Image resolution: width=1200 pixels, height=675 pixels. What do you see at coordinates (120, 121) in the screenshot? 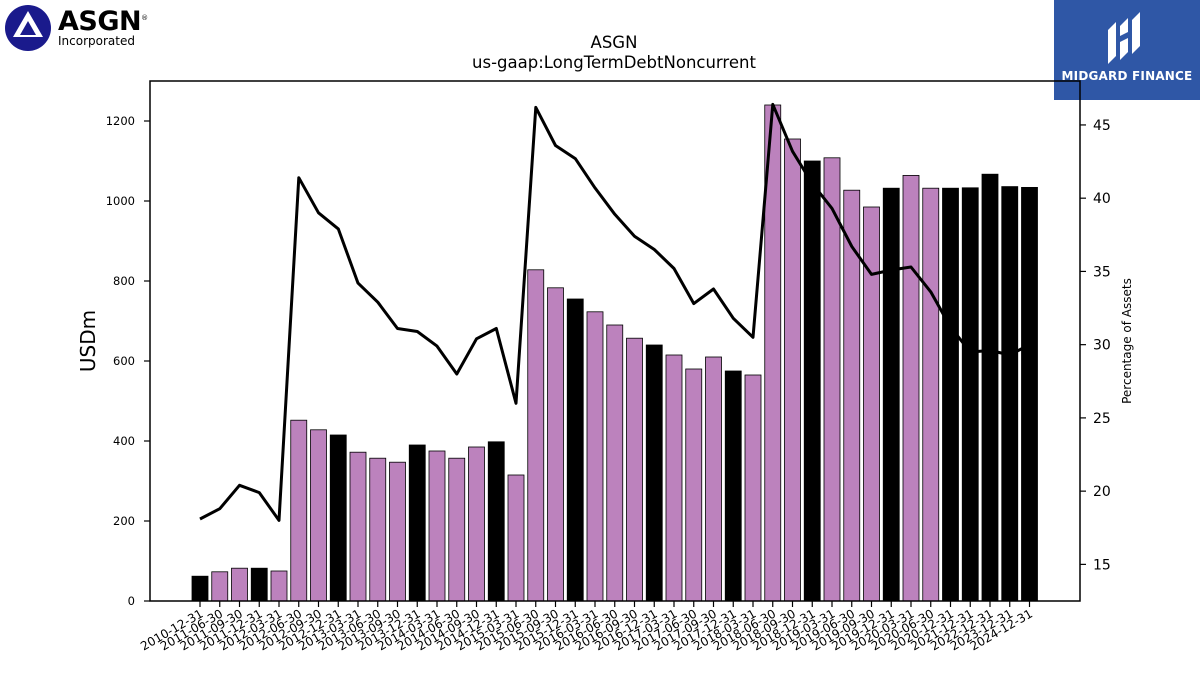
I see `y-tick-label: 1200` at bounding box center [120, 121].